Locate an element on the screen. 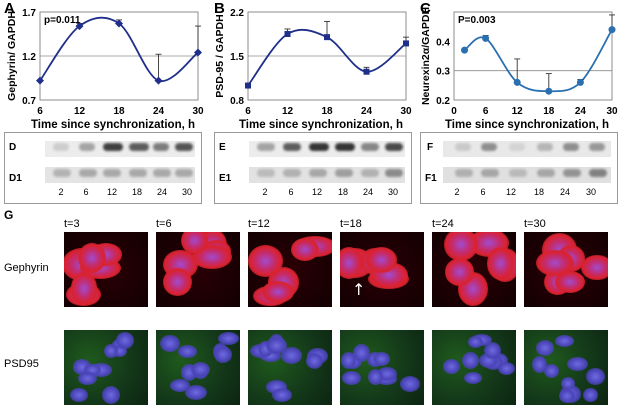  p-value-annotation: p=0.011 is located at coordinates (62, 20).